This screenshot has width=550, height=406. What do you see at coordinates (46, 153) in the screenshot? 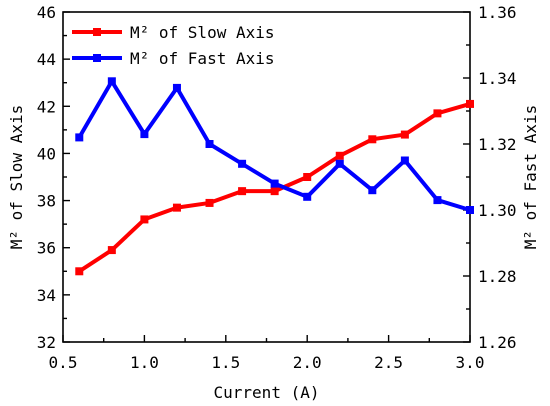
I see `left-y-tick-label: 40` at bounding box center [46, 153].